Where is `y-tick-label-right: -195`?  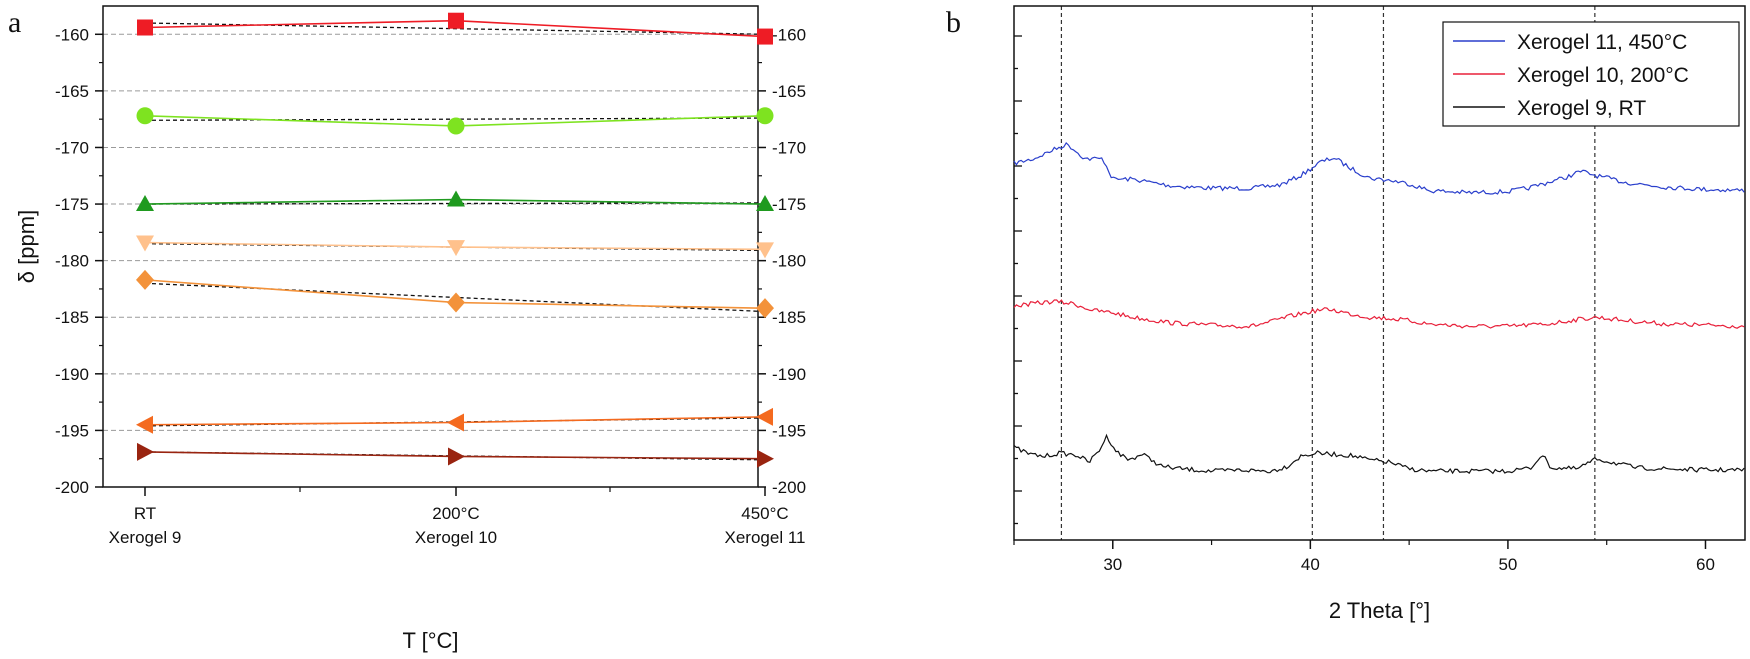
y-tick-label-right: -195 is located at coordinates (789, 430).